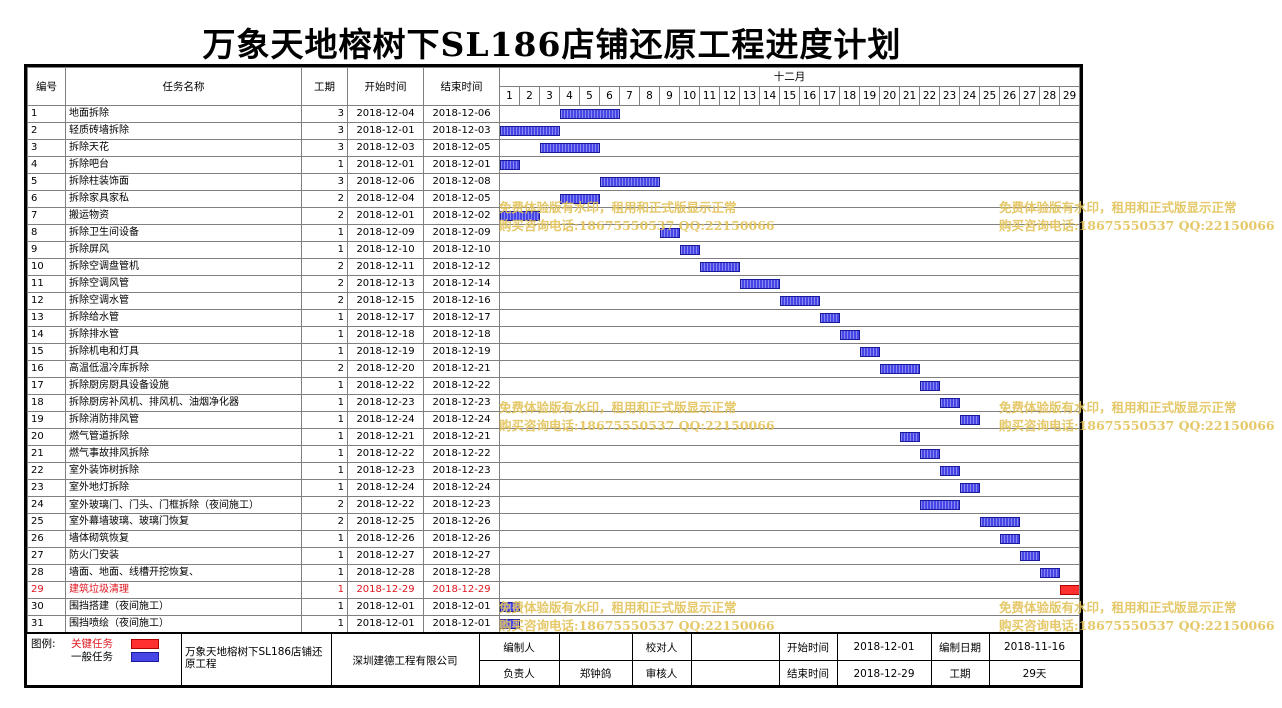 The height and width of the screenshot is (708, 1282). Describe the element at coordinates (929, 96) in the screenshot. I see `day-header: 22` at that location.